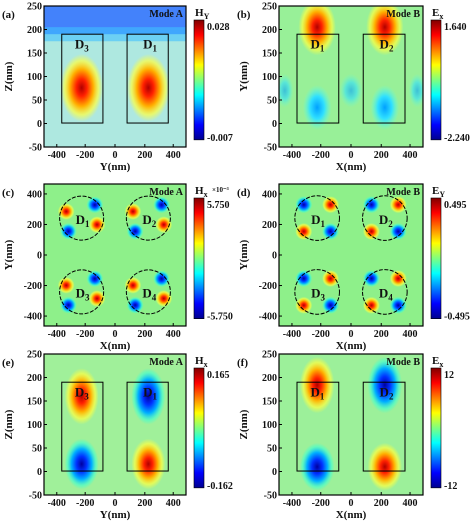 This screenshot has width=474, height=526. Describe the element at coordinates (33, 317) in the screenshot. I see `y-tick-label: -400` at that location.